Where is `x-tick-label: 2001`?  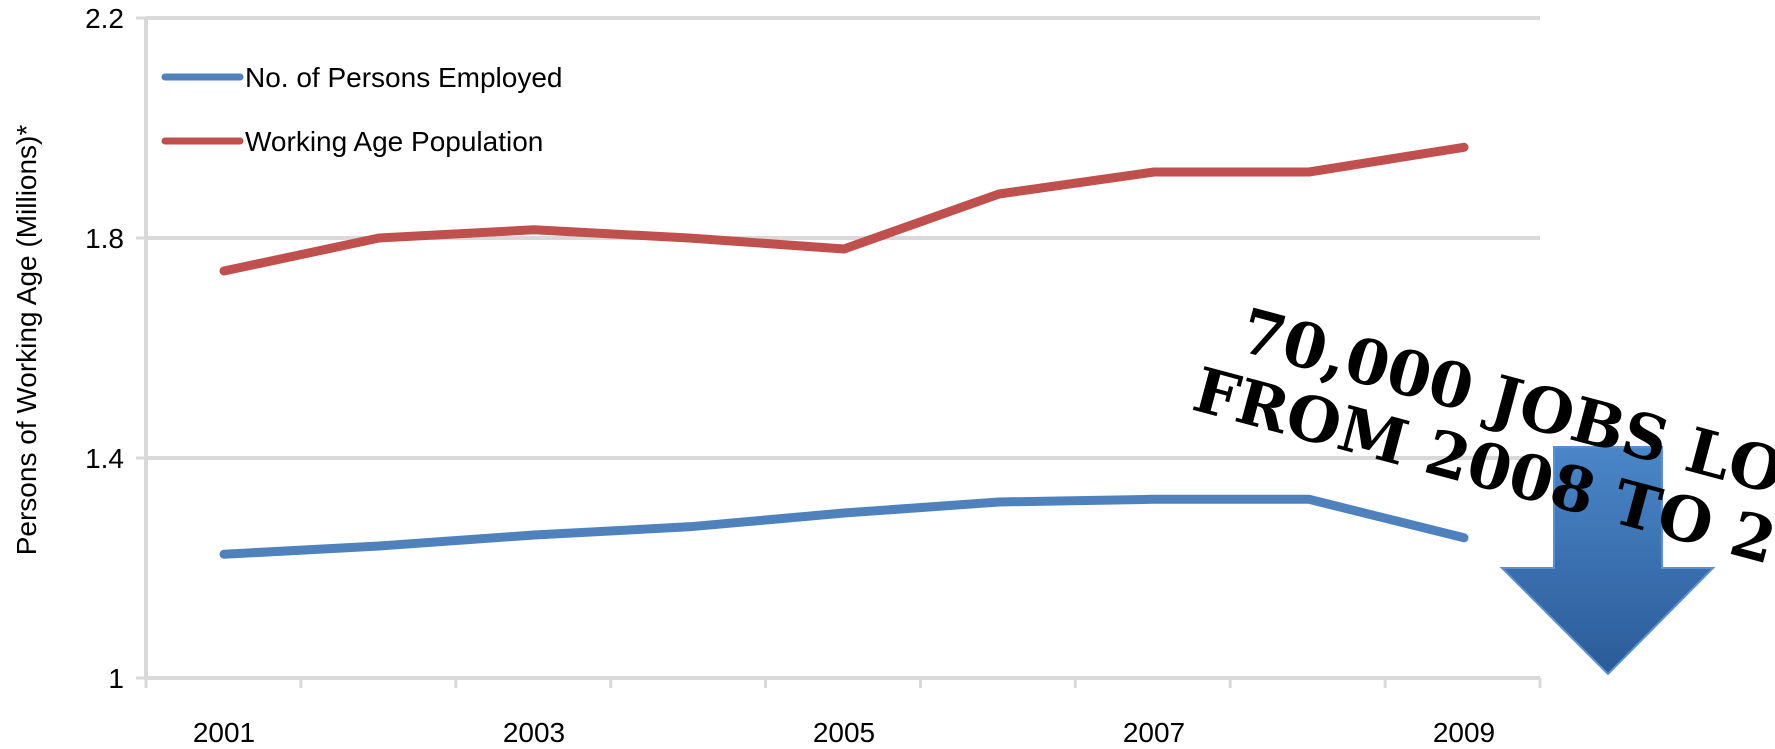
x-tick-label: 2001 is located at coordinates (224, 732).